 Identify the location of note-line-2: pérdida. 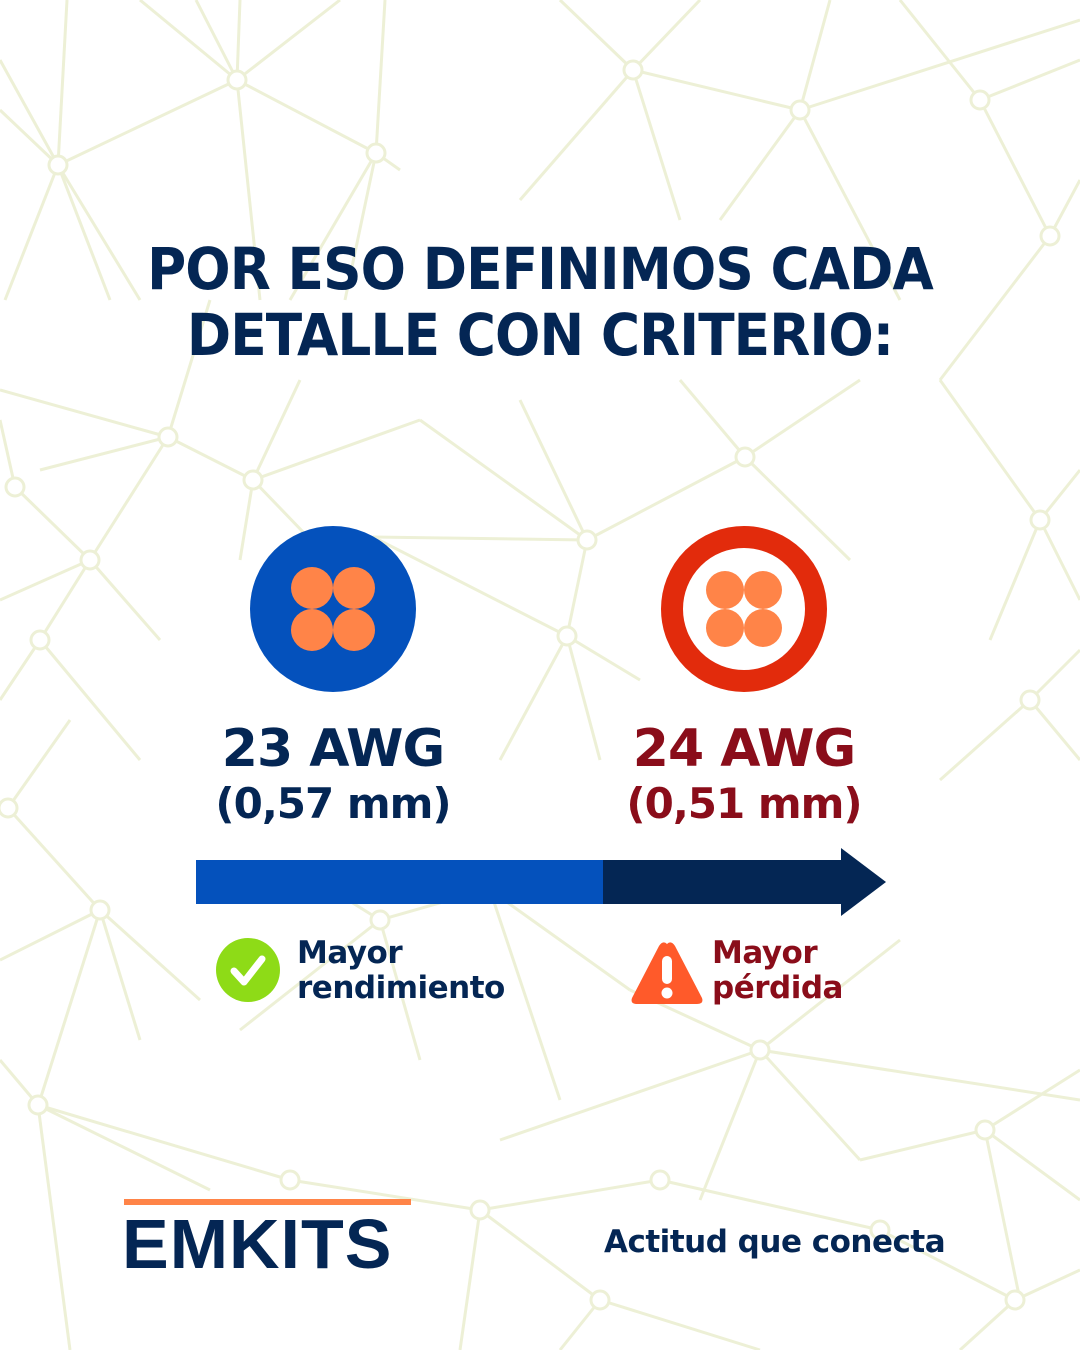
(777, 988).